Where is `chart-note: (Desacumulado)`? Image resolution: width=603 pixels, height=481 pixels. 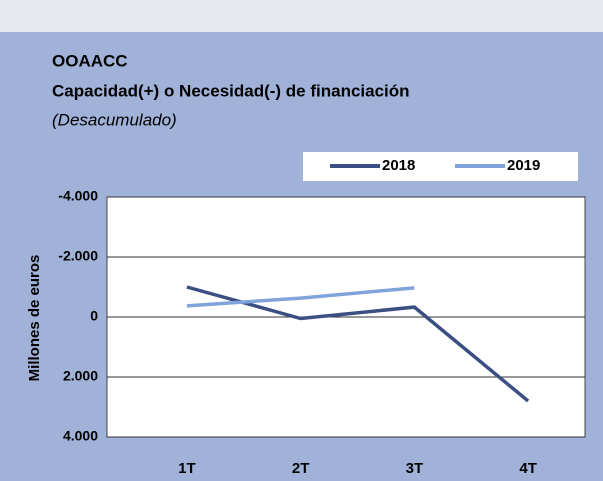 chart-note: (Desacumulado) is located at coordinates (114, 119).